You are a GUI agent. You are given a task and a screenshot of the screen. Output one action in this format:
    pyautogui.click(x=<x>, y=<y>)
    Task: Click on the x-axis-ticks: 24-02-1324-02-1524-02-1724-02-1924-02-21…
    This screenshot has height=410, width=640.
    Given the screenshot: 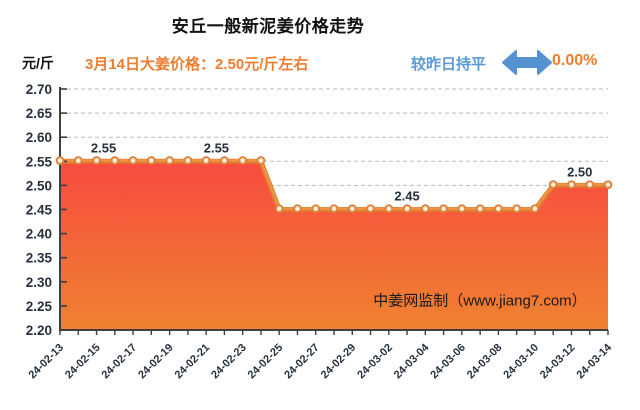 What is the action you would take?
    pyautogui.click(x=320, y=356)
    